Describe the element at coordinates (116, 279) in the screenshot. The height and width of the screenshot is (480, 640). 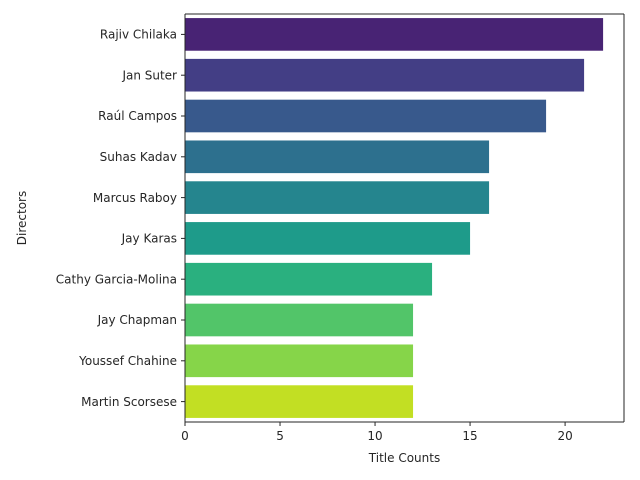
I see `y-tick-label-7: Cathy Garcia-Molina` at that location.